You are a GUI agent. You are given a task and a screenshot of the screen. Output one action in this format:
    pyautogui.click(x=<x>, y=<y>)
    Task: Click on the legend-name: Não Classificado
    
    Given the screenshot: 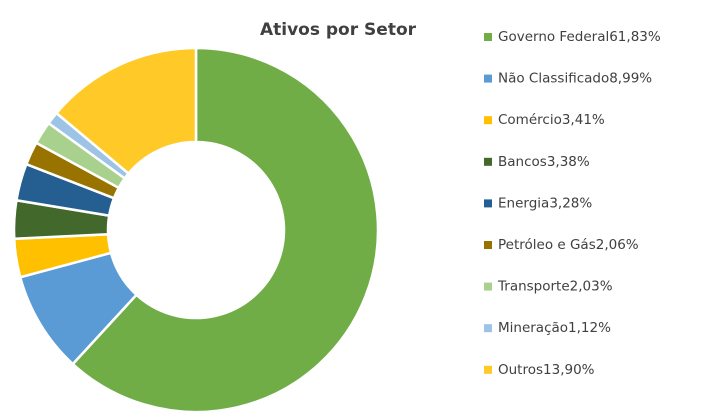 What is the action you would take?
    pyautogui.click(x=553, y=79)
    